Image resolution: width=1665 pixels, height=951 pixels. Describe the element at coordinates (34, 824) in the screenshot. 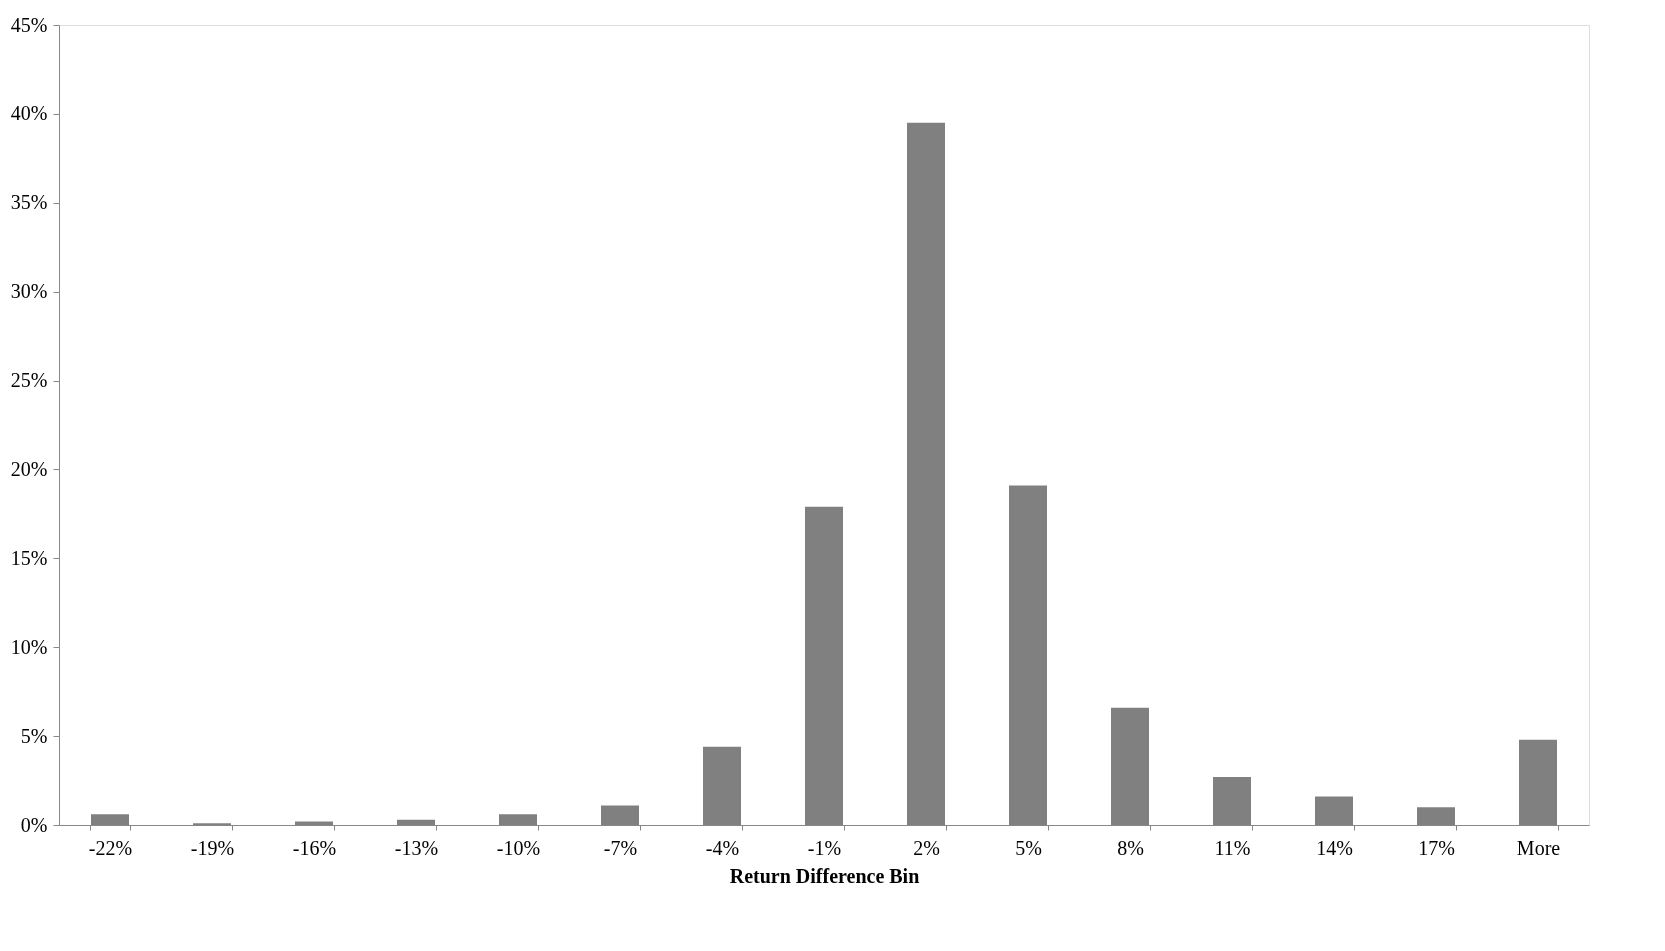

I see `y-tick-label: 0%` at that location.